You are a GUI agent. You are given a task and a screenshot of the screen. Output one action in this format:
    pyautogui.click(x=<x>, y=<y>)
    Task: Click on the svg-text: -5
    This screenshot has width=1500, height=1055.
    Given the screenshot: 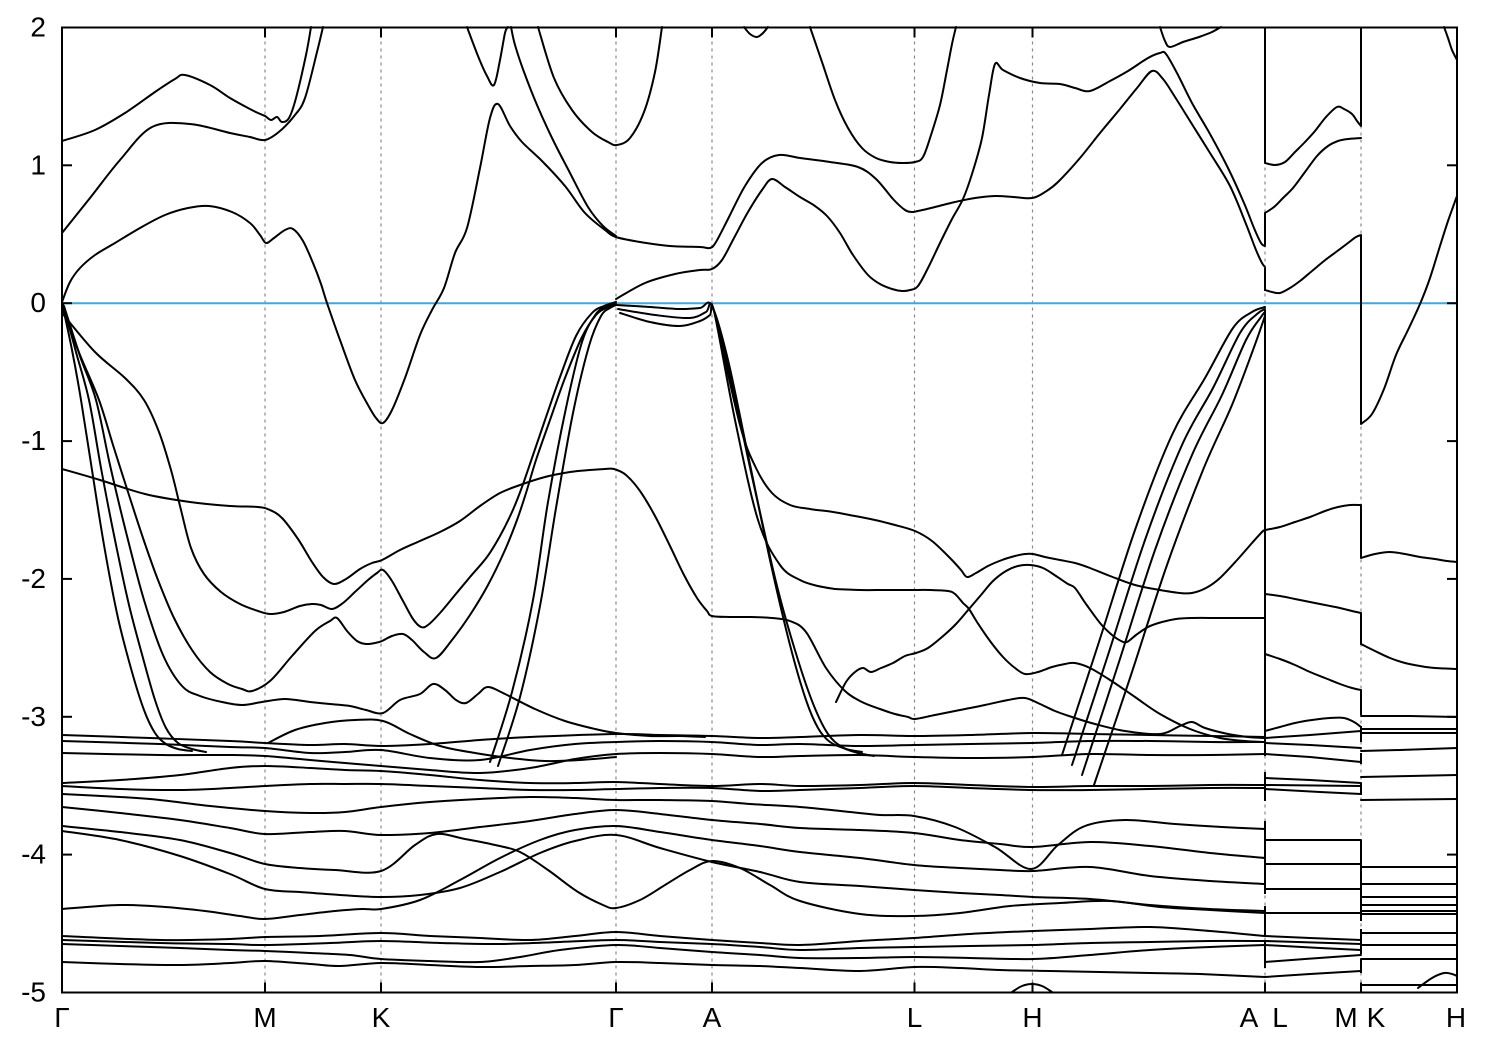 What is the action you would take?
    pyautogui.click(x=33, y=992)
    